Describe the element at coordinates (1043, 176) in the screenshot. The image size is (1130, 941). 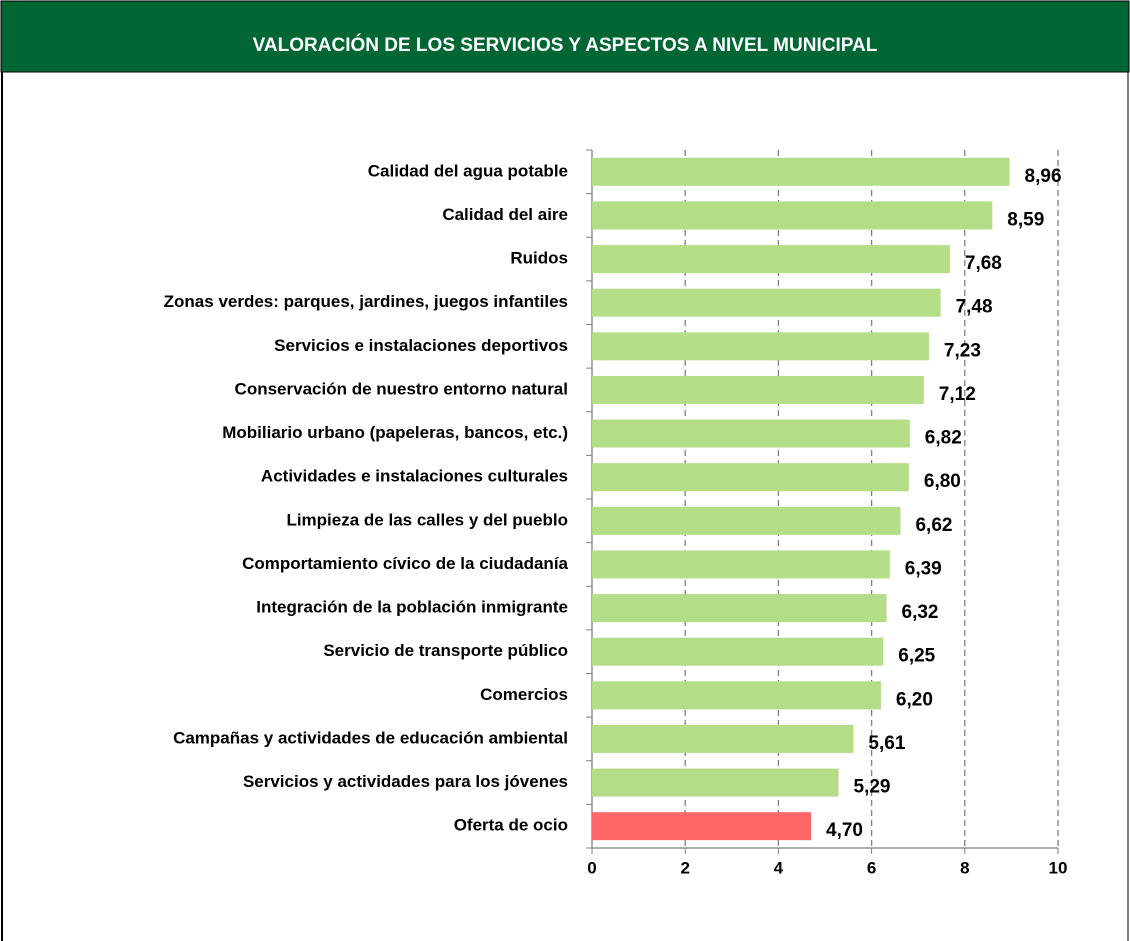
I see `value-label: 8,96` at that location.